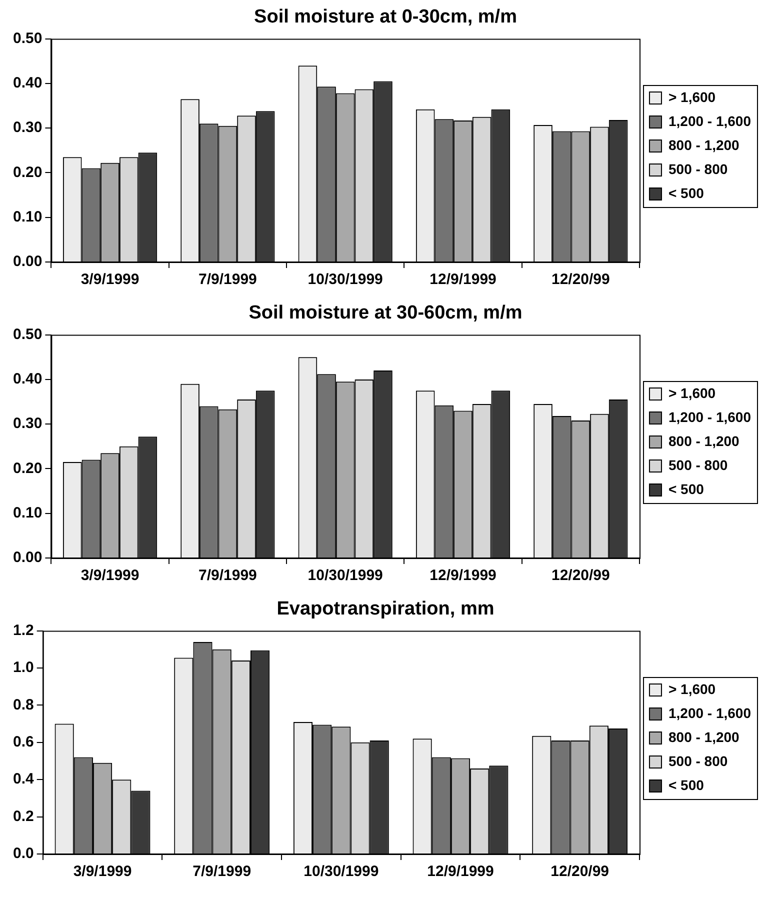 This screenshot has width=771, height=900. Describe the element at coordinates (23, 705) in the screenshot. I see `y-tick-label: 0.8` at that location.